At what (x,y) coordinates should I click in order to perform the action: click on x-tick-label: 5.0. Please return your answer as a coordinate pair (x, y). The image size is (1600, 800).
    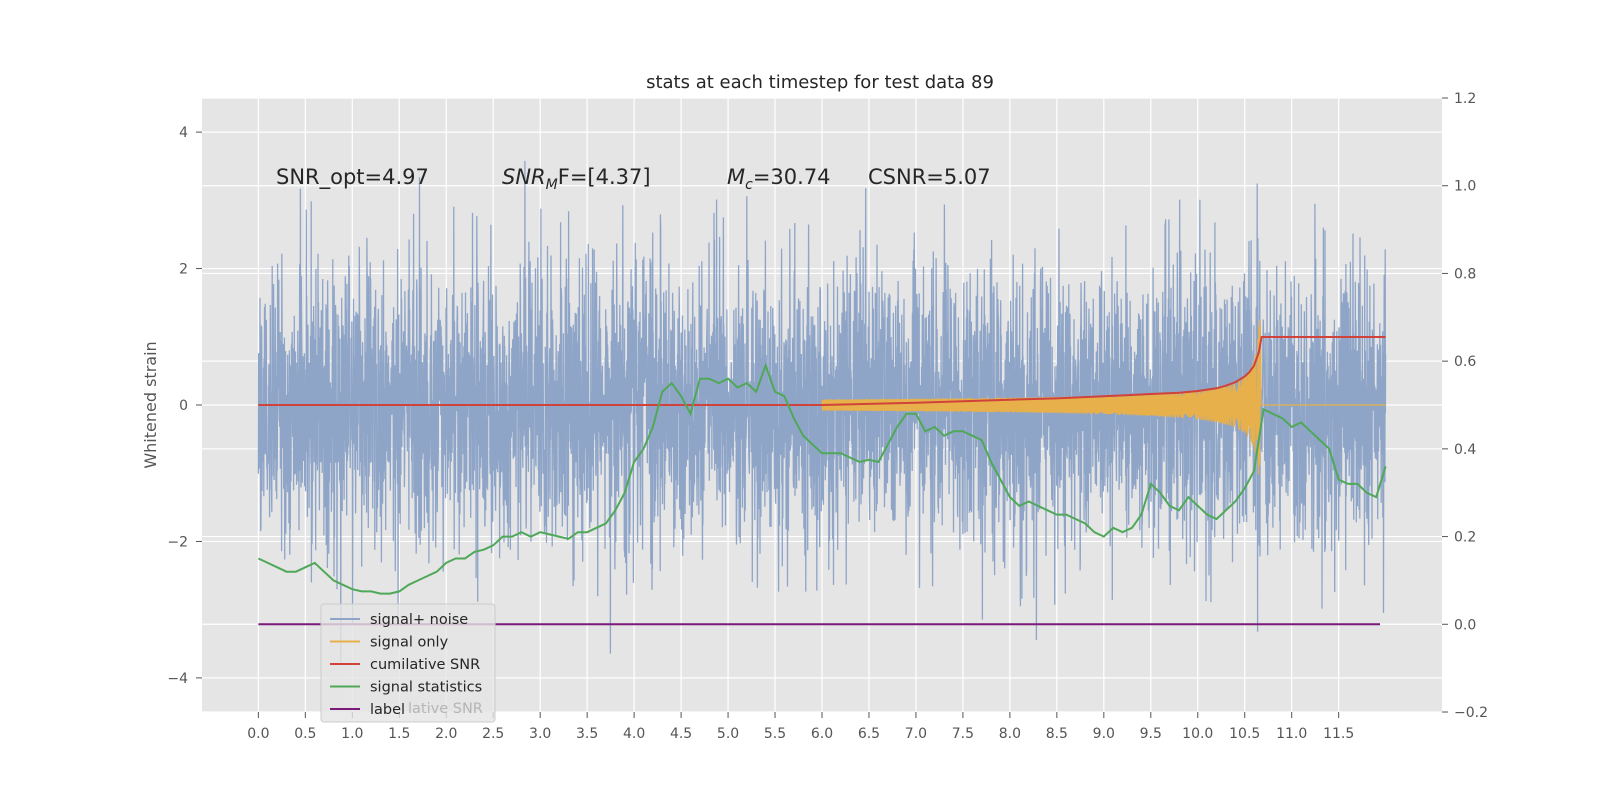
    Looking at the image, I should click on (728, 734).